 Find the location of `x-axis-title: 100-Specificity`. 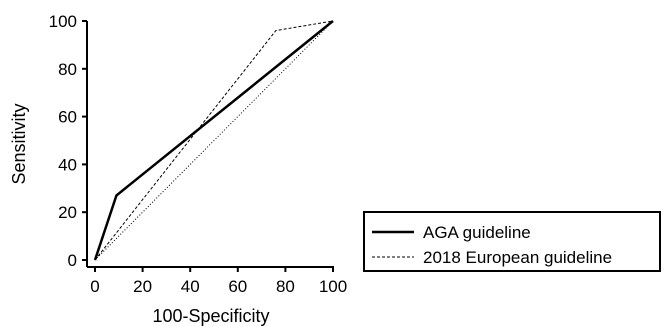

x-axis-title: 100-Specificity is located at coordinates (210, 316).